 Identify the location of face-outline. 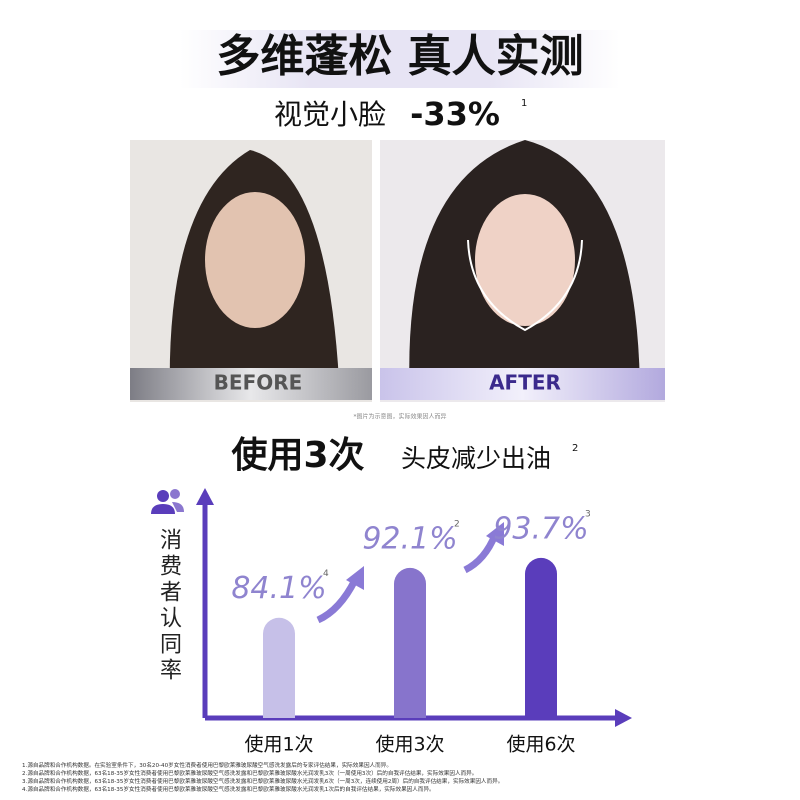
(525, 285).